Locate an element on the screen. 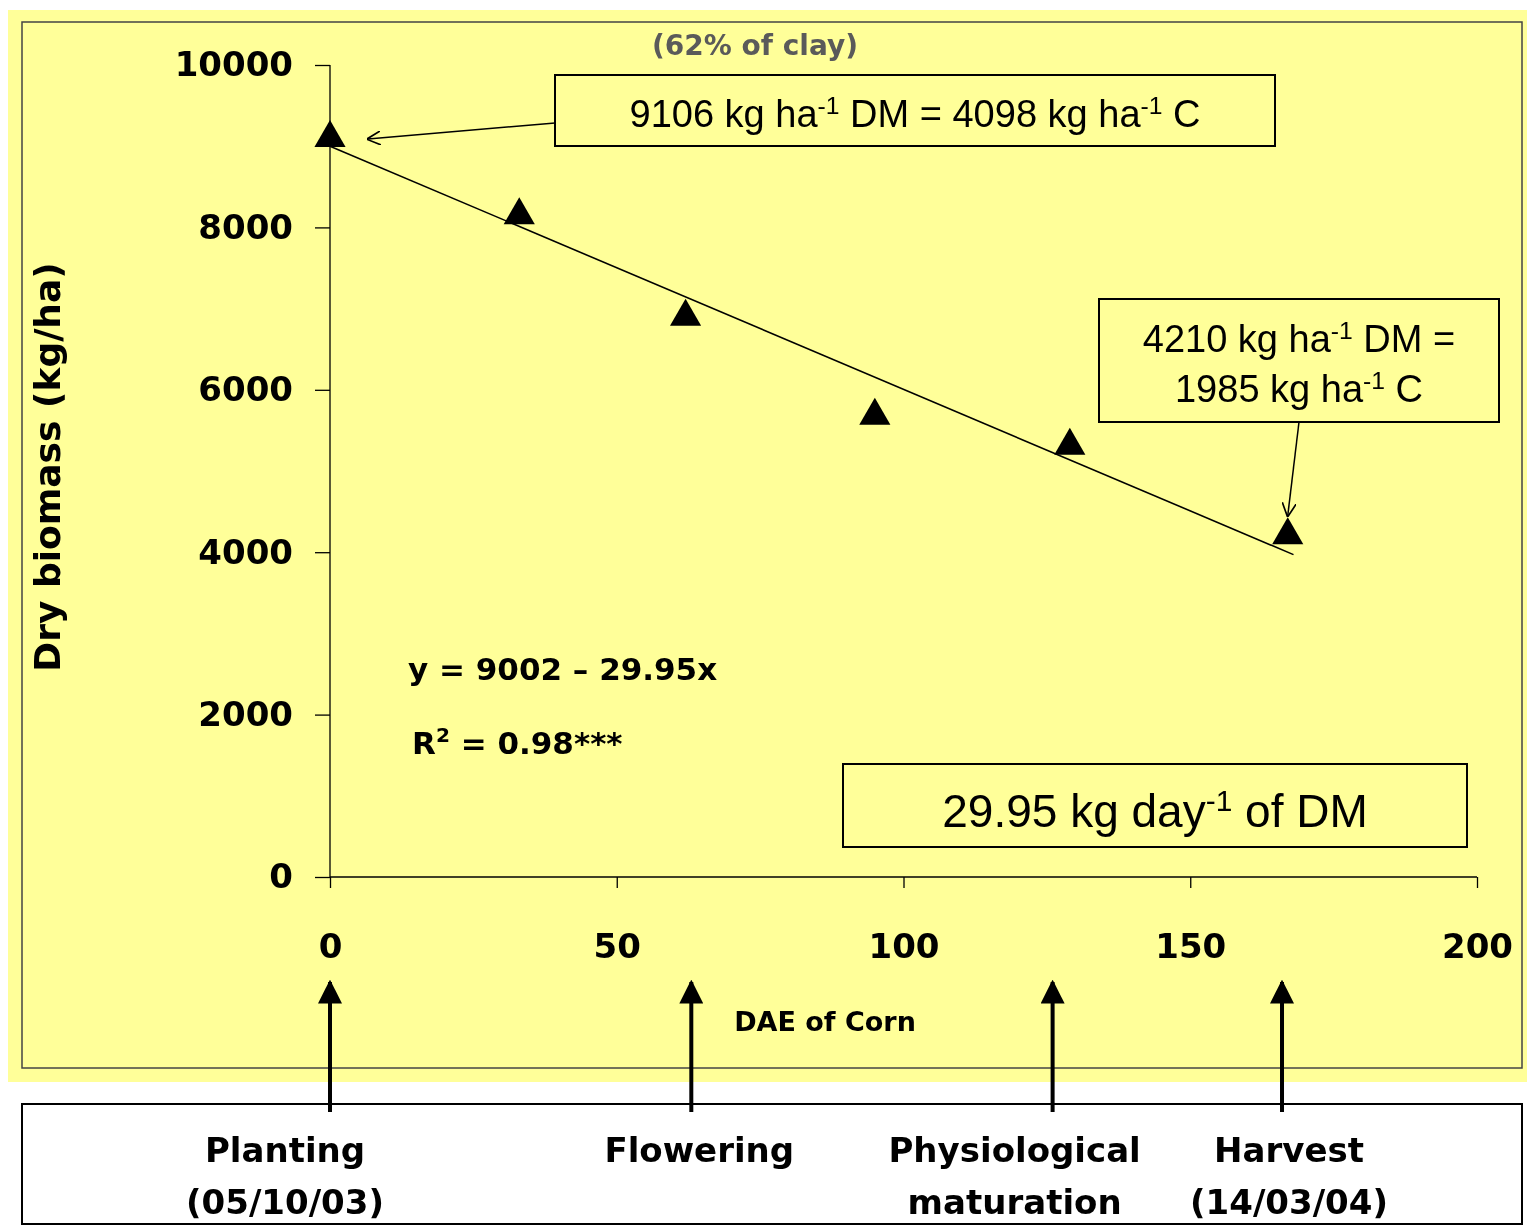 This screenshot has width=1527, height=1229. x-tick-label: 100 is located at coordinates (904, 946).